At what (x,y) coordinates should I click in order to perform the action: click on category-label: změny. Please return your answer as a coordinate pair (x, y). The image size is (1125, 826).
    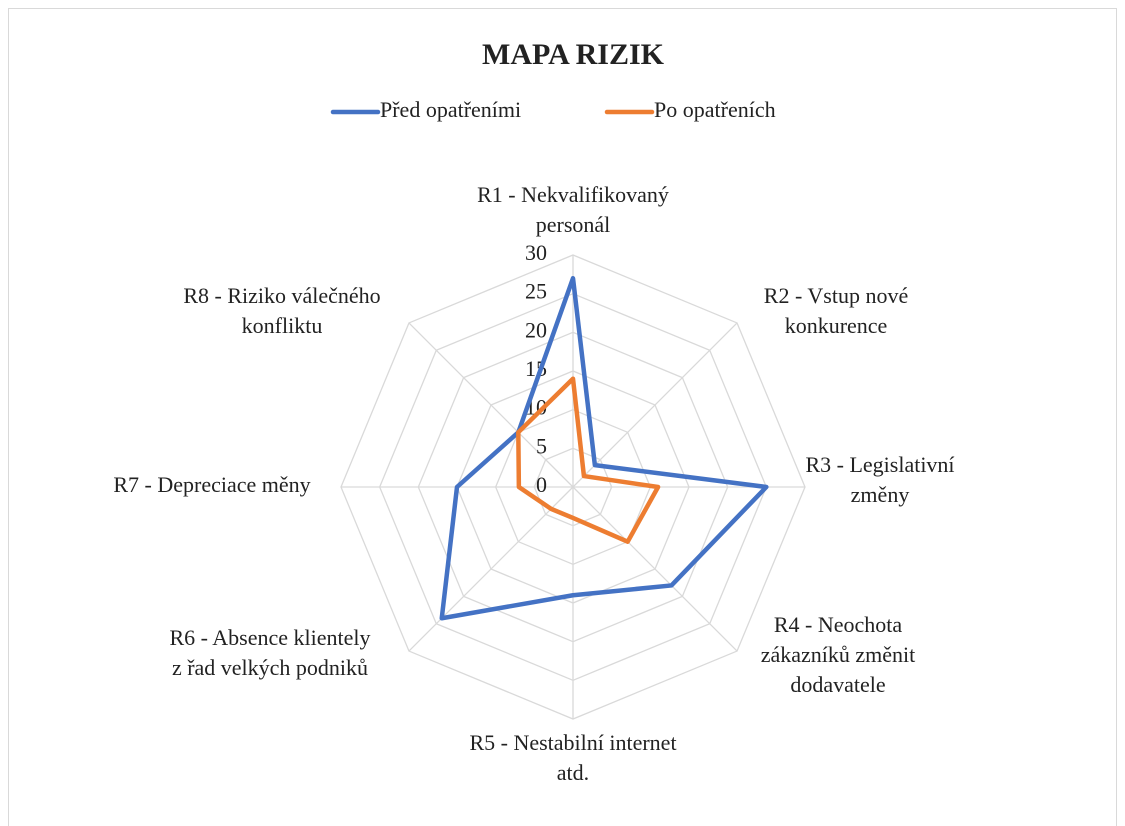
    Looking at the image, I should click on (880, 494).